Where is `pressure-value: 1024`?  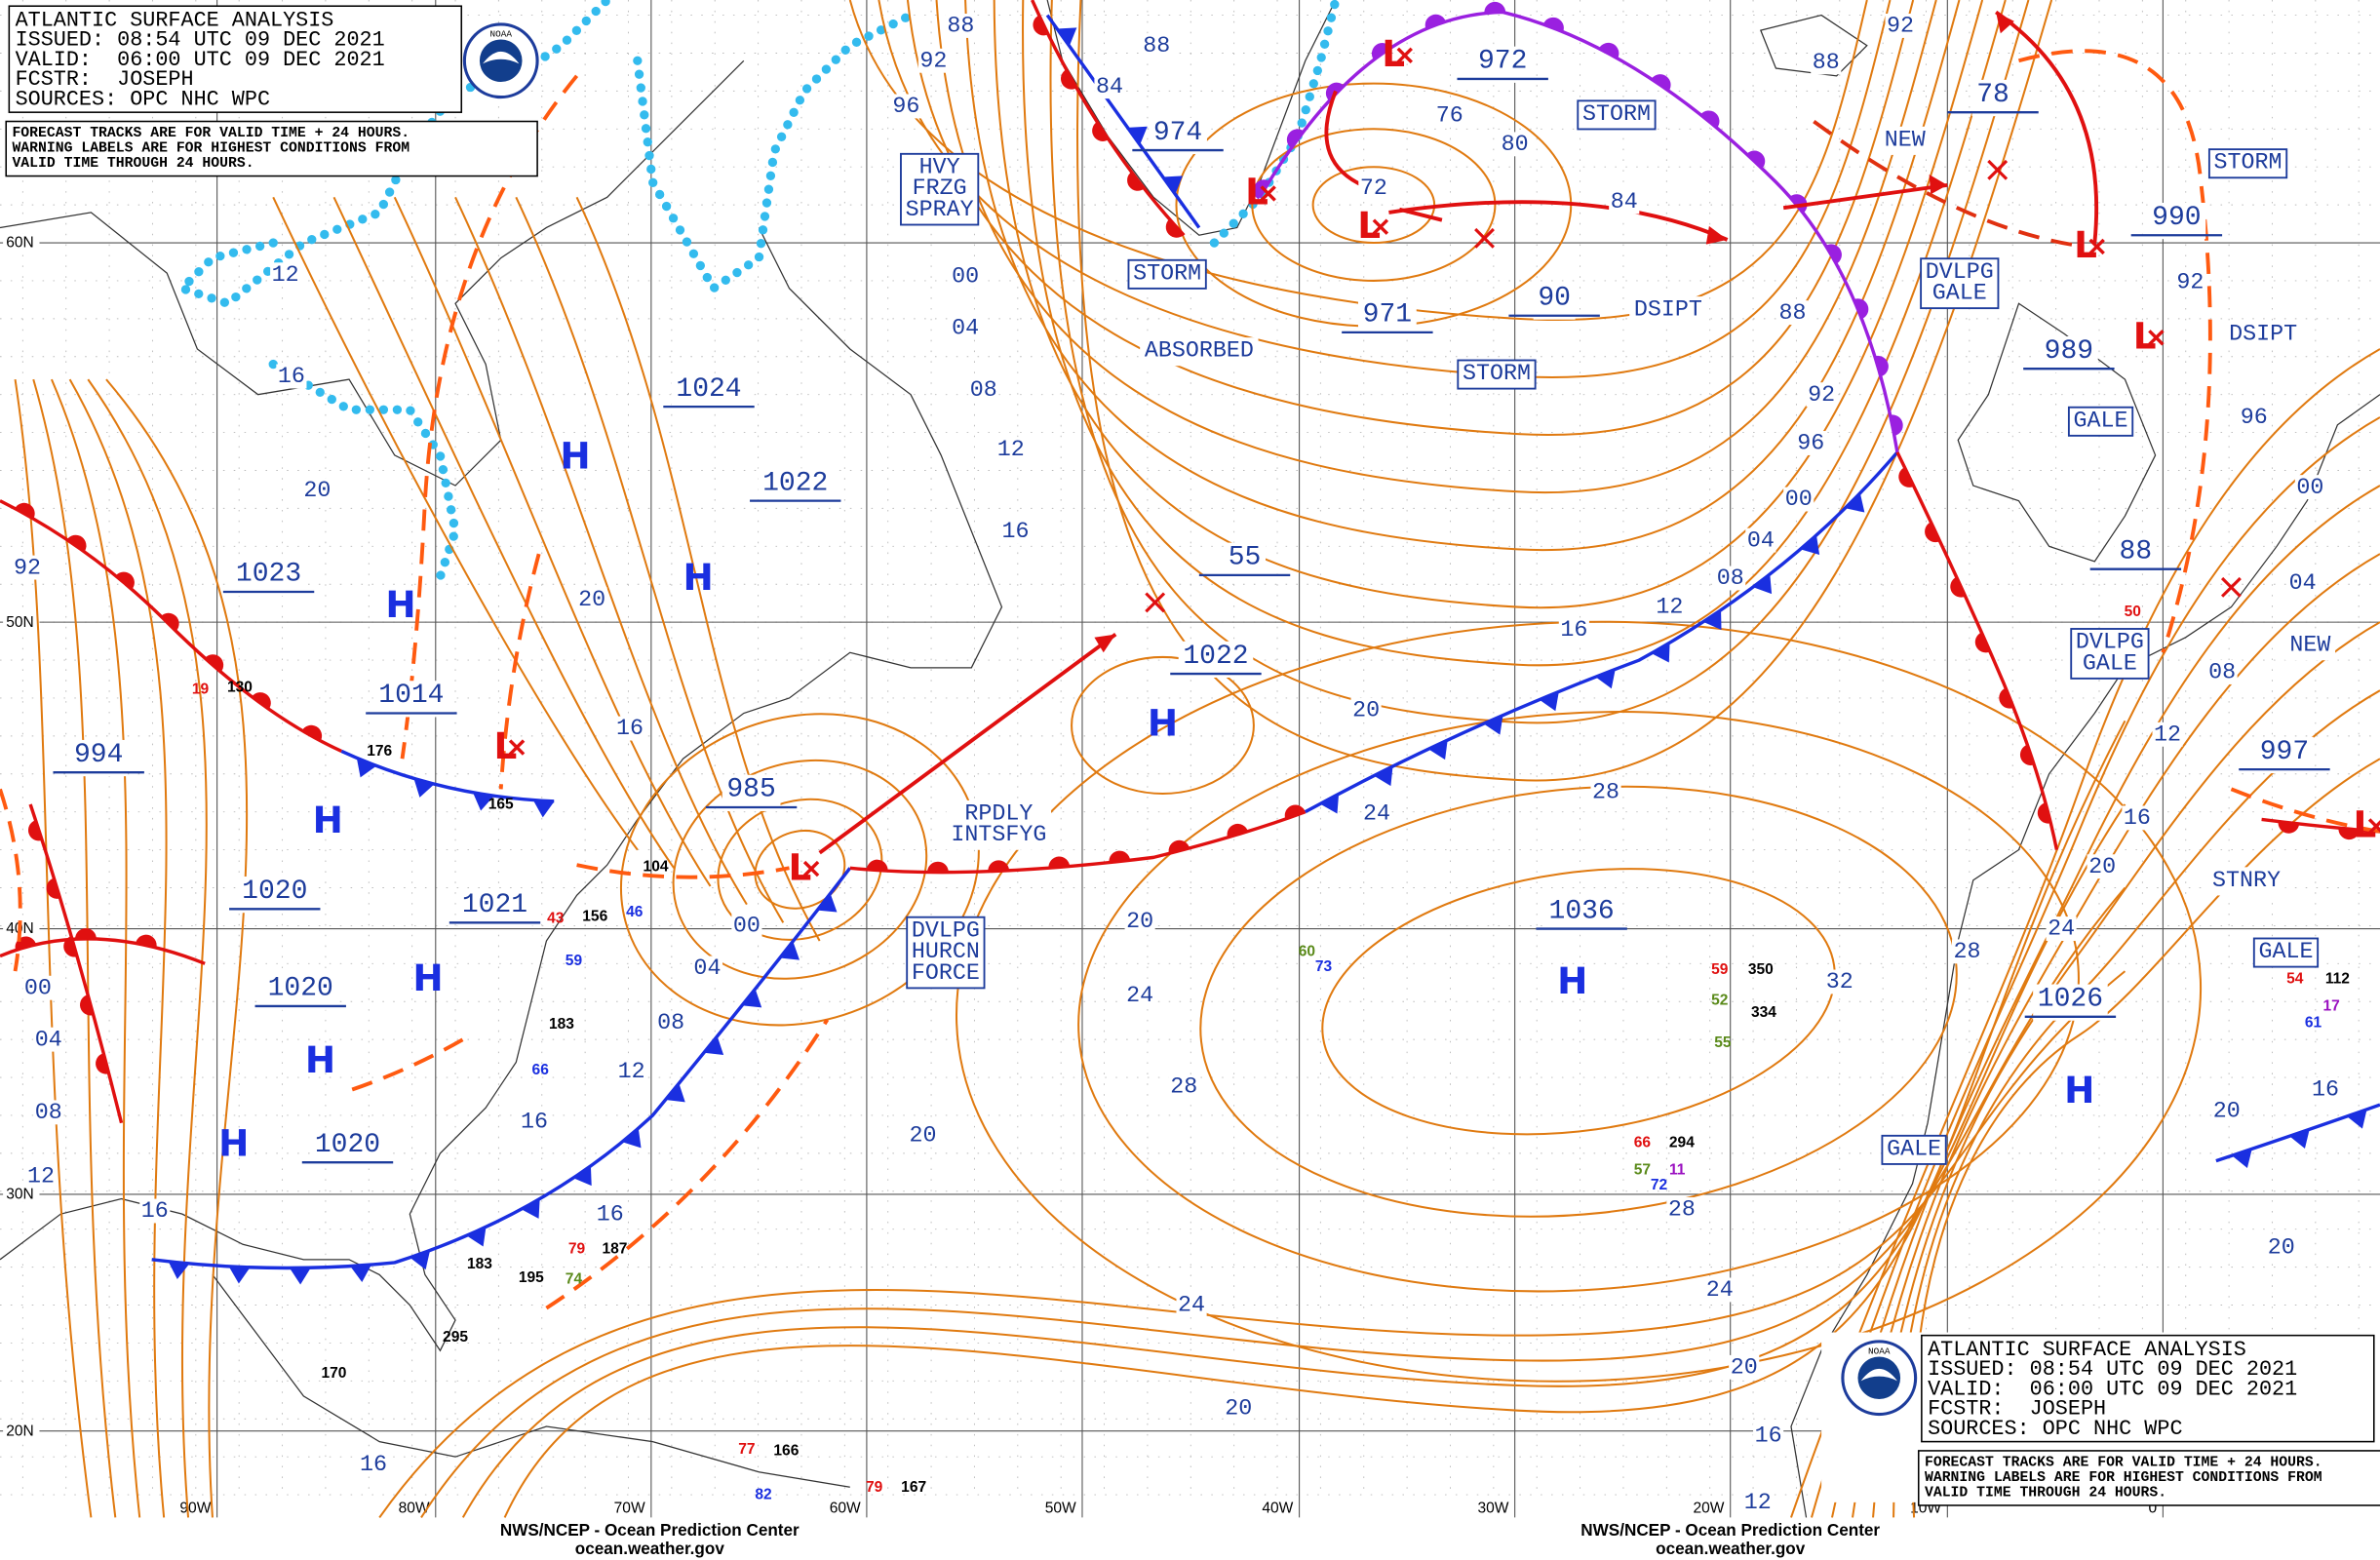
pressure-value: 1024 is located at coordinates (708, 389).